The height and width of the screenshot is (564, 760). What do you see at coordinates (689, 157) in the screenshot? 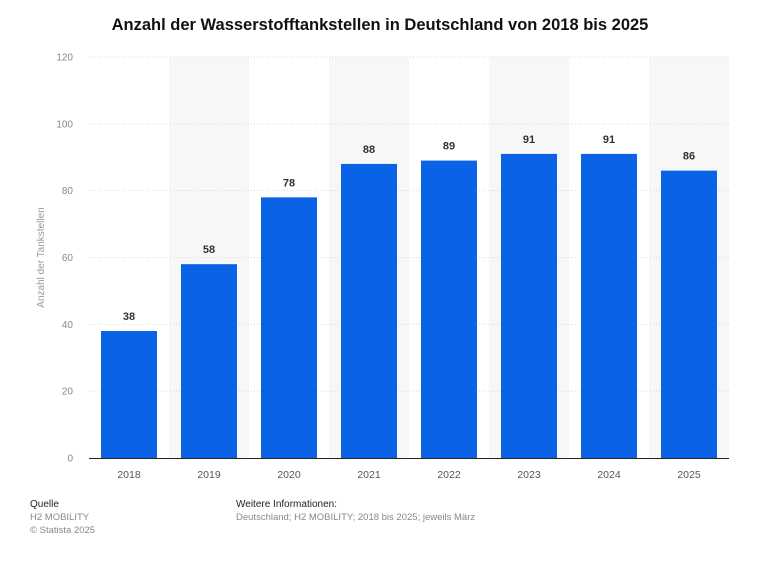
I see `data-label: 86` at bounding box center [689, 157].